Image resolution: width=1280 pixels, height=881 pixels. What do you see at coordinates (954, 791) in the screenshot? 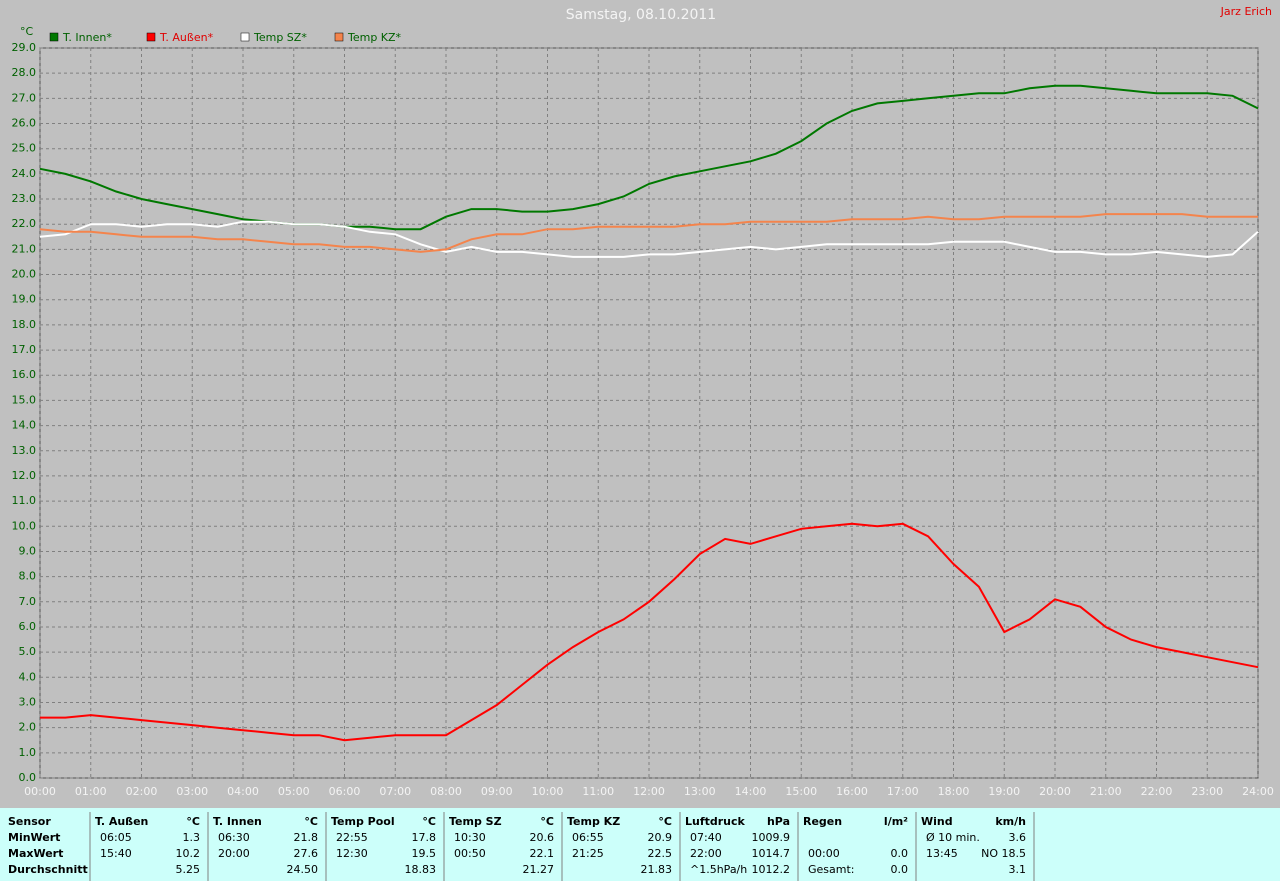
I see `x-tick-label: 18:00` at bounding box center [954, 791].